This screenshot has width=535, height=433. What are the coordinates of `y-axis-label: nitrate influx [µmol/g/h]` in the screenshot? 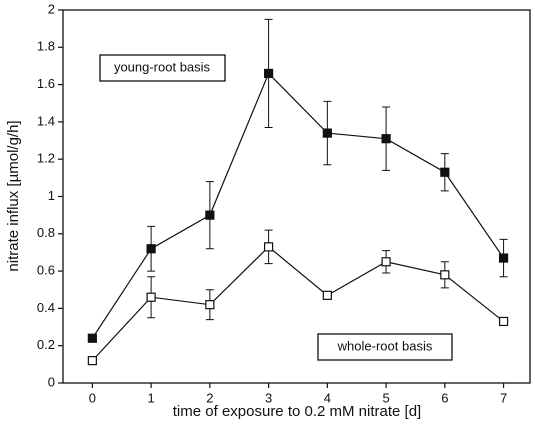 It's located at (13, 195).